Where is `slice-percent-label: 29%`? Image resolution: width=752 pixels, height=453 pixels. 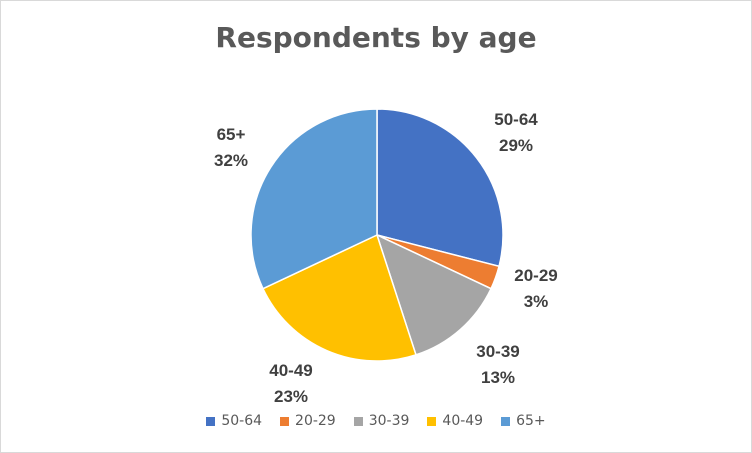 slice-percent-label: 29% is located at coordinates (516, 145).